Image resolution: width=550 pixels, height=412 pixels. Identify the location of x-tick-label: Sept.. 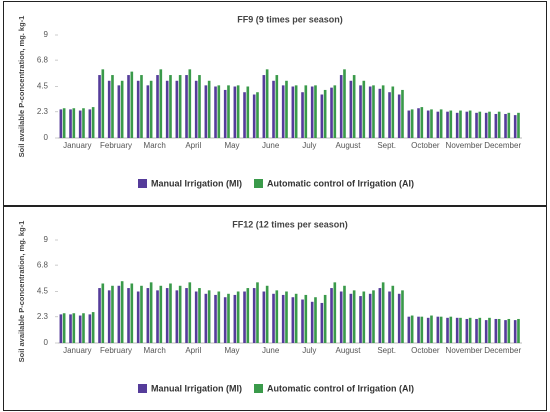
(386, 350).